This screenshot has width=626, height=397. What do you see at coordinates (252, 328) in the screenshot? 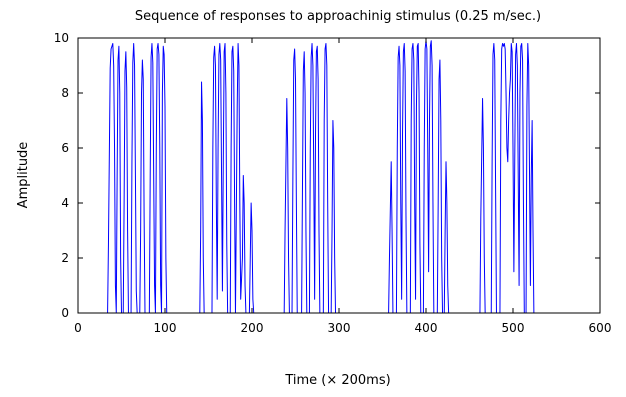
I see `x-tick-label: 200` at bounding box center [252, 328].